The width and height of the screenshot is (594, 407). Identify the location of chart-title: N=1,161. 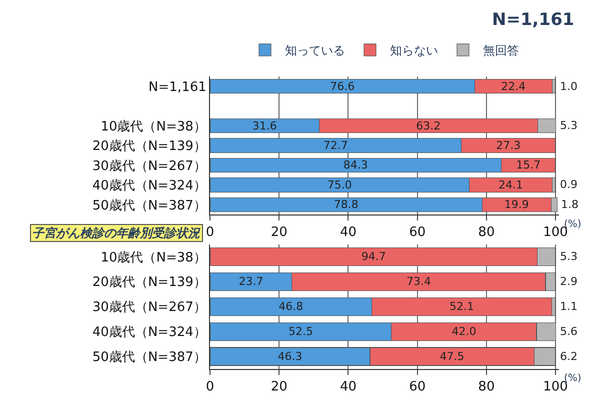
(533, 20).